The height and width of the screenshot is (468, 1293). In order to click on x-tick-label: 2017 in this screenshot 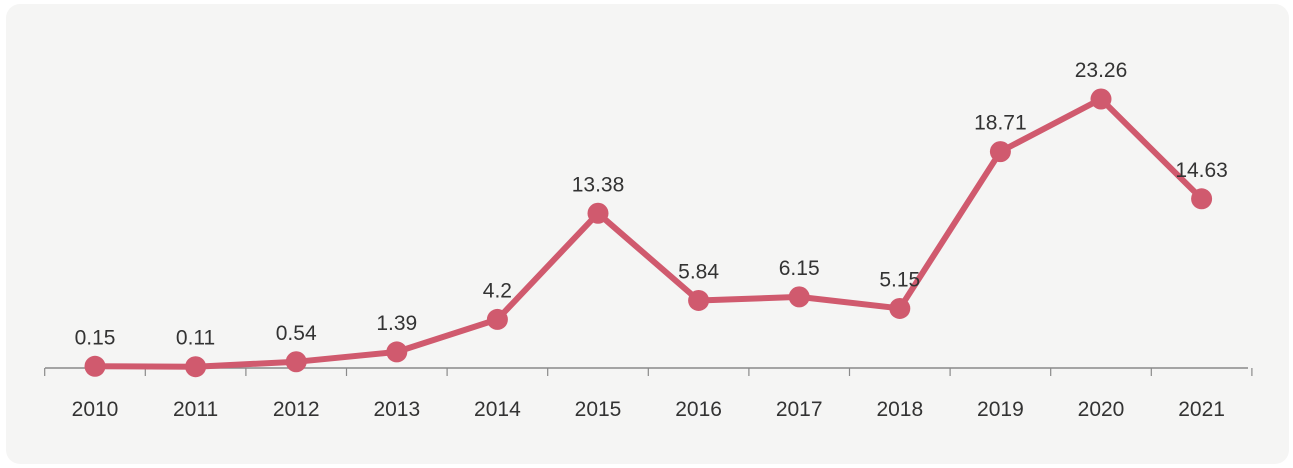, I will do `click(799, 409)`.